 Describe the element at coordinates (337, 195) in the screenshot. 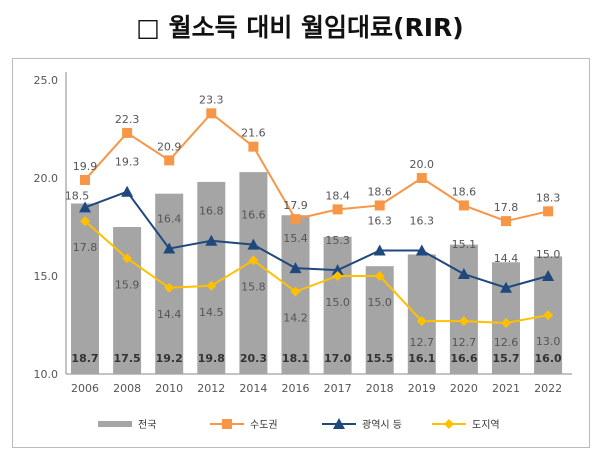

I see `line-data-label: 18.4` at that location.